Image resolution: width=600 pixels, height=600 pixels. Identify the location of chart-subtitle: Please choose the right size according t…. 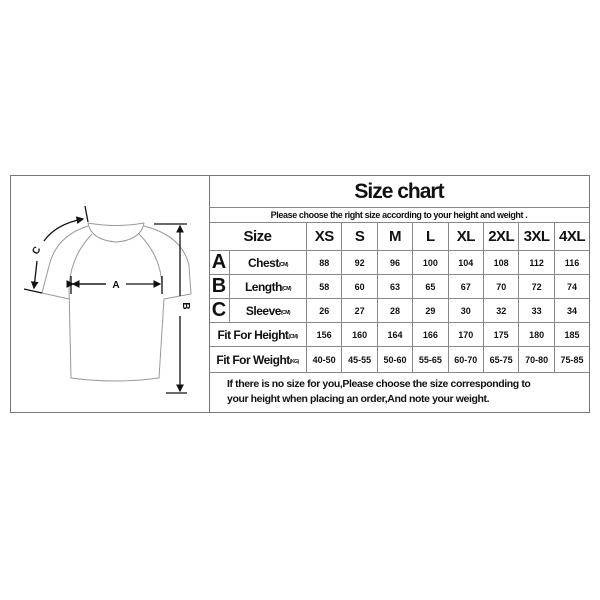
(399, 215).